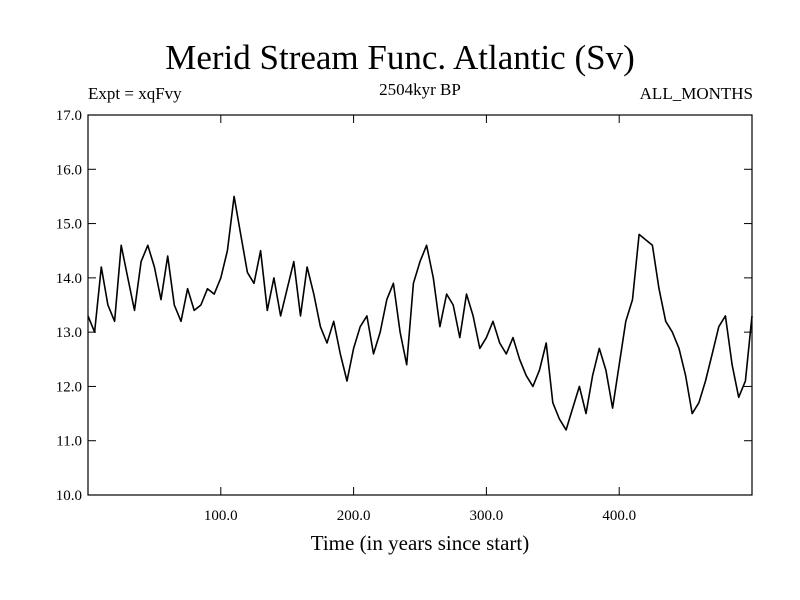 This screenshot has width=800, height=600. What do you see at coordinates (420, 89) in the screenshot?
I see `chart-subtitle: 2504kyr BP` at bounding box center [420, 89].